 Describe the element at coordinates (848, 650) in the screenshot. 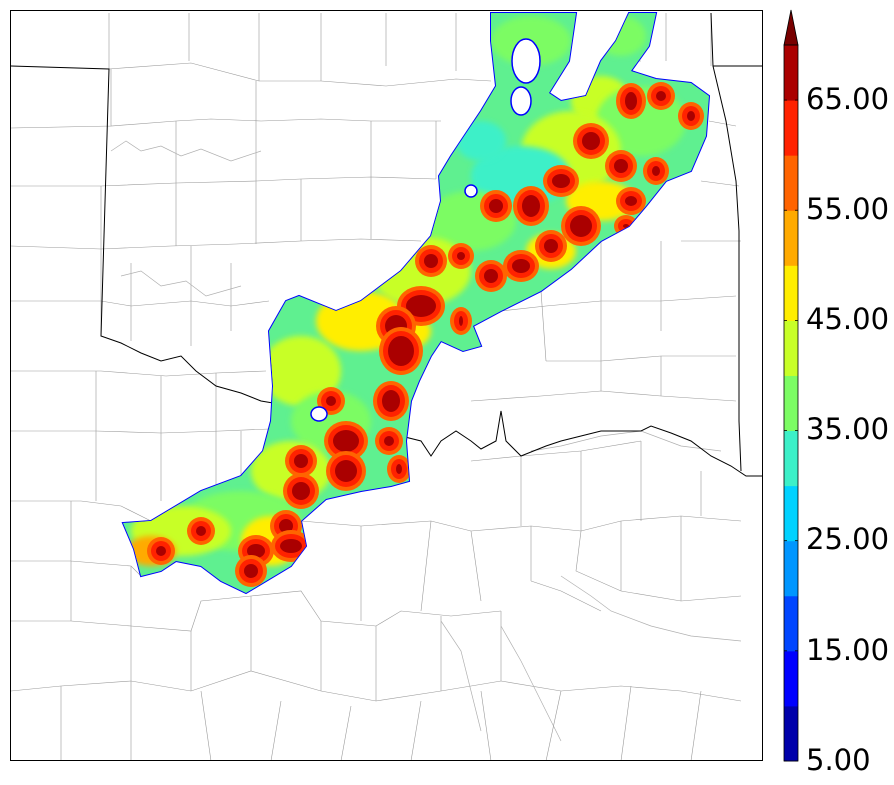

I see `colorbar-label-15: 15.00` at that location.